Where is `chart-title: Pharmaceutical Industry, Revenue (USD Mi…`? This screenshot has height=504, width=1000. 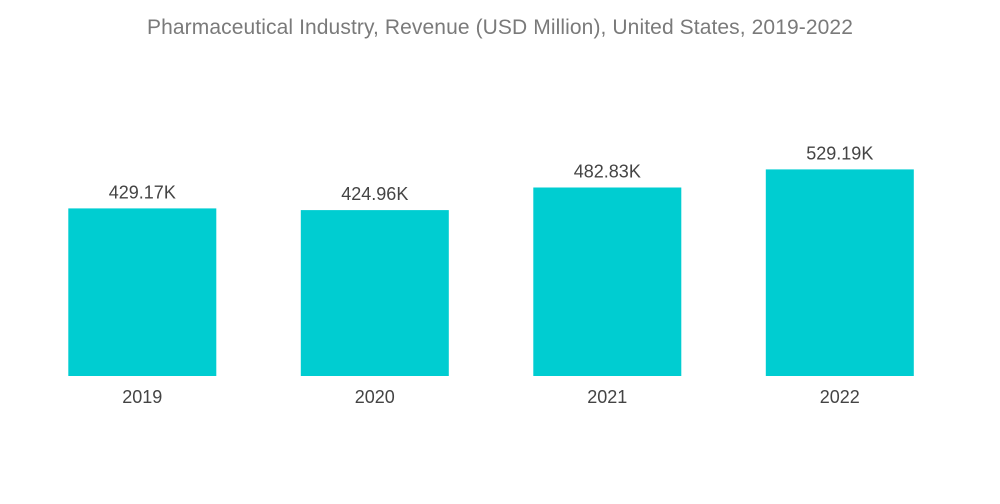 chart-title: Pharmaceutical Industry, Revenue (USD Mi… is located at coordinates (500, 27).